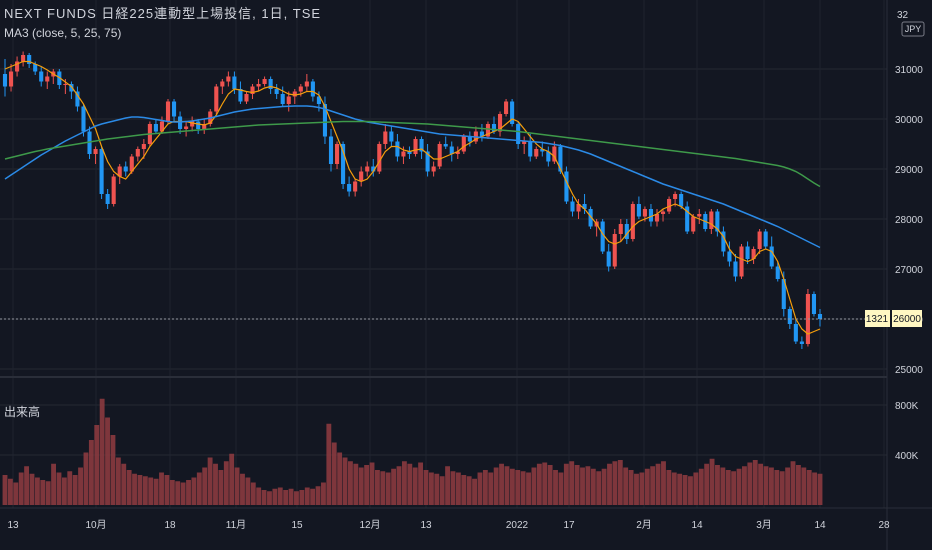 The height and width of the screenshot is (550, 932). Describe the element at coordinates (907, 431) in the screenshot. I see `volume-axis: 800K 400K` at that location.